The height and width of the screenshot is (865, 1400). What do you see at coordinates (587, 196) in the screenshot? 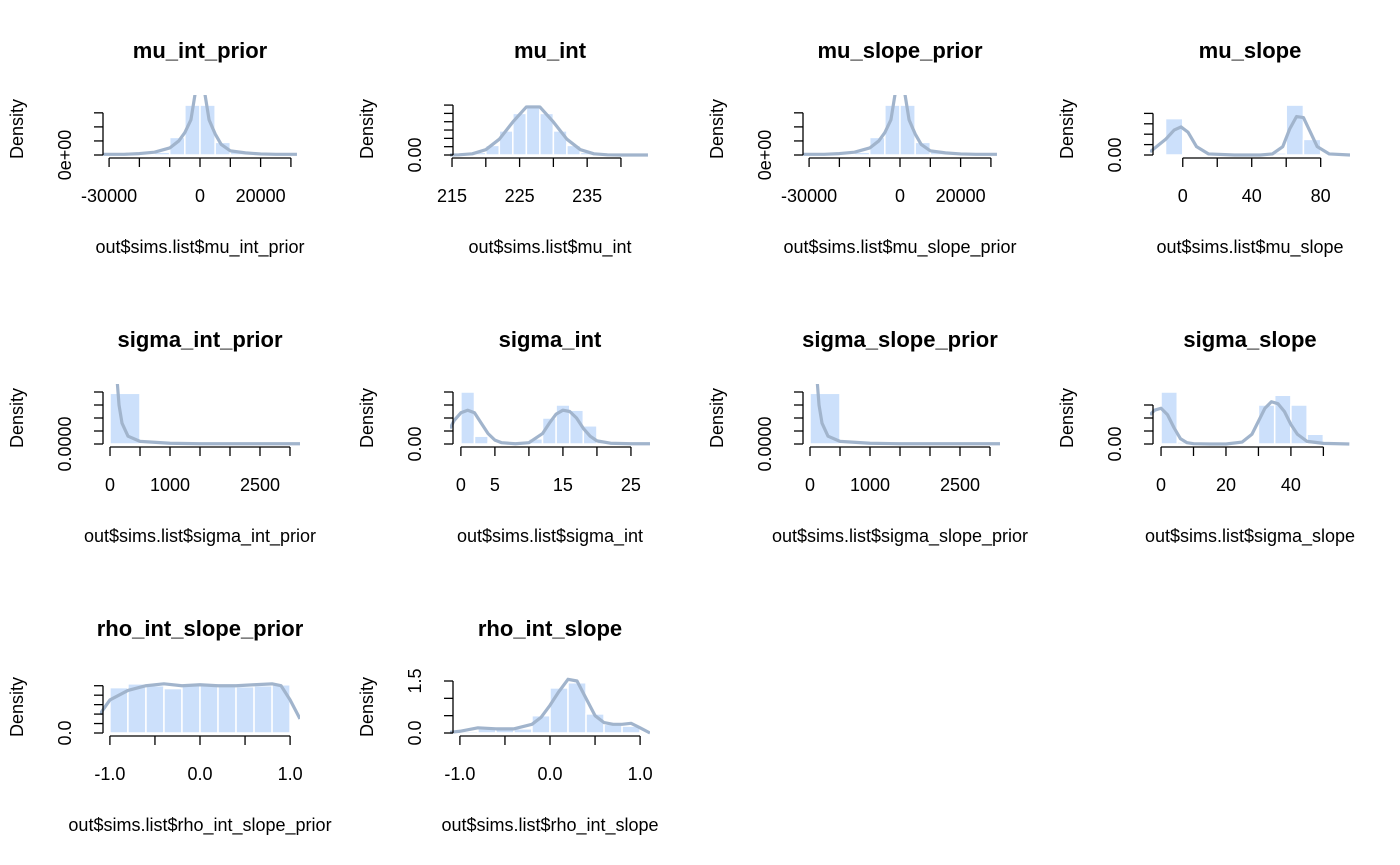
I see `x-tick-label: 235` at bounding box center [587, 196].